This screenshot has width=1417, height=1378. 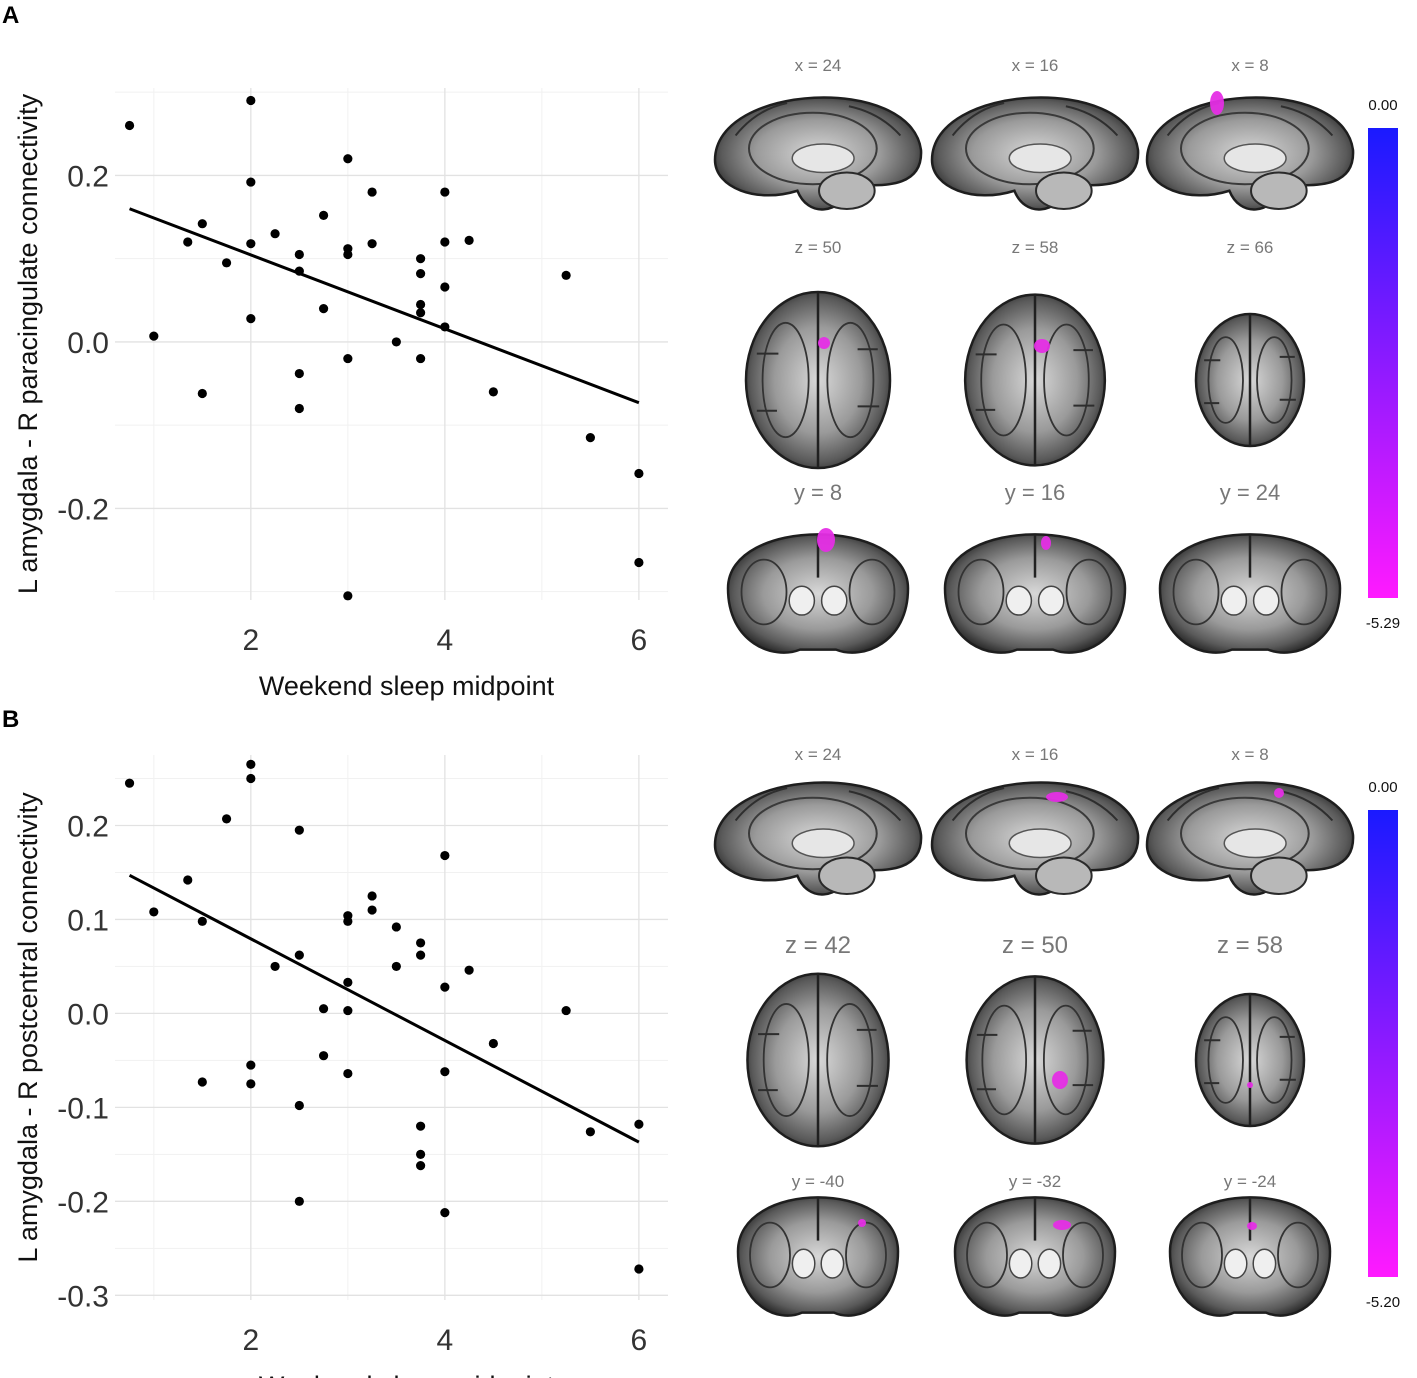 What do you see at coordinates (445, 1340) in the screenshot?
I see `x-tick-label: 4` at bounding box center [445, 1340].